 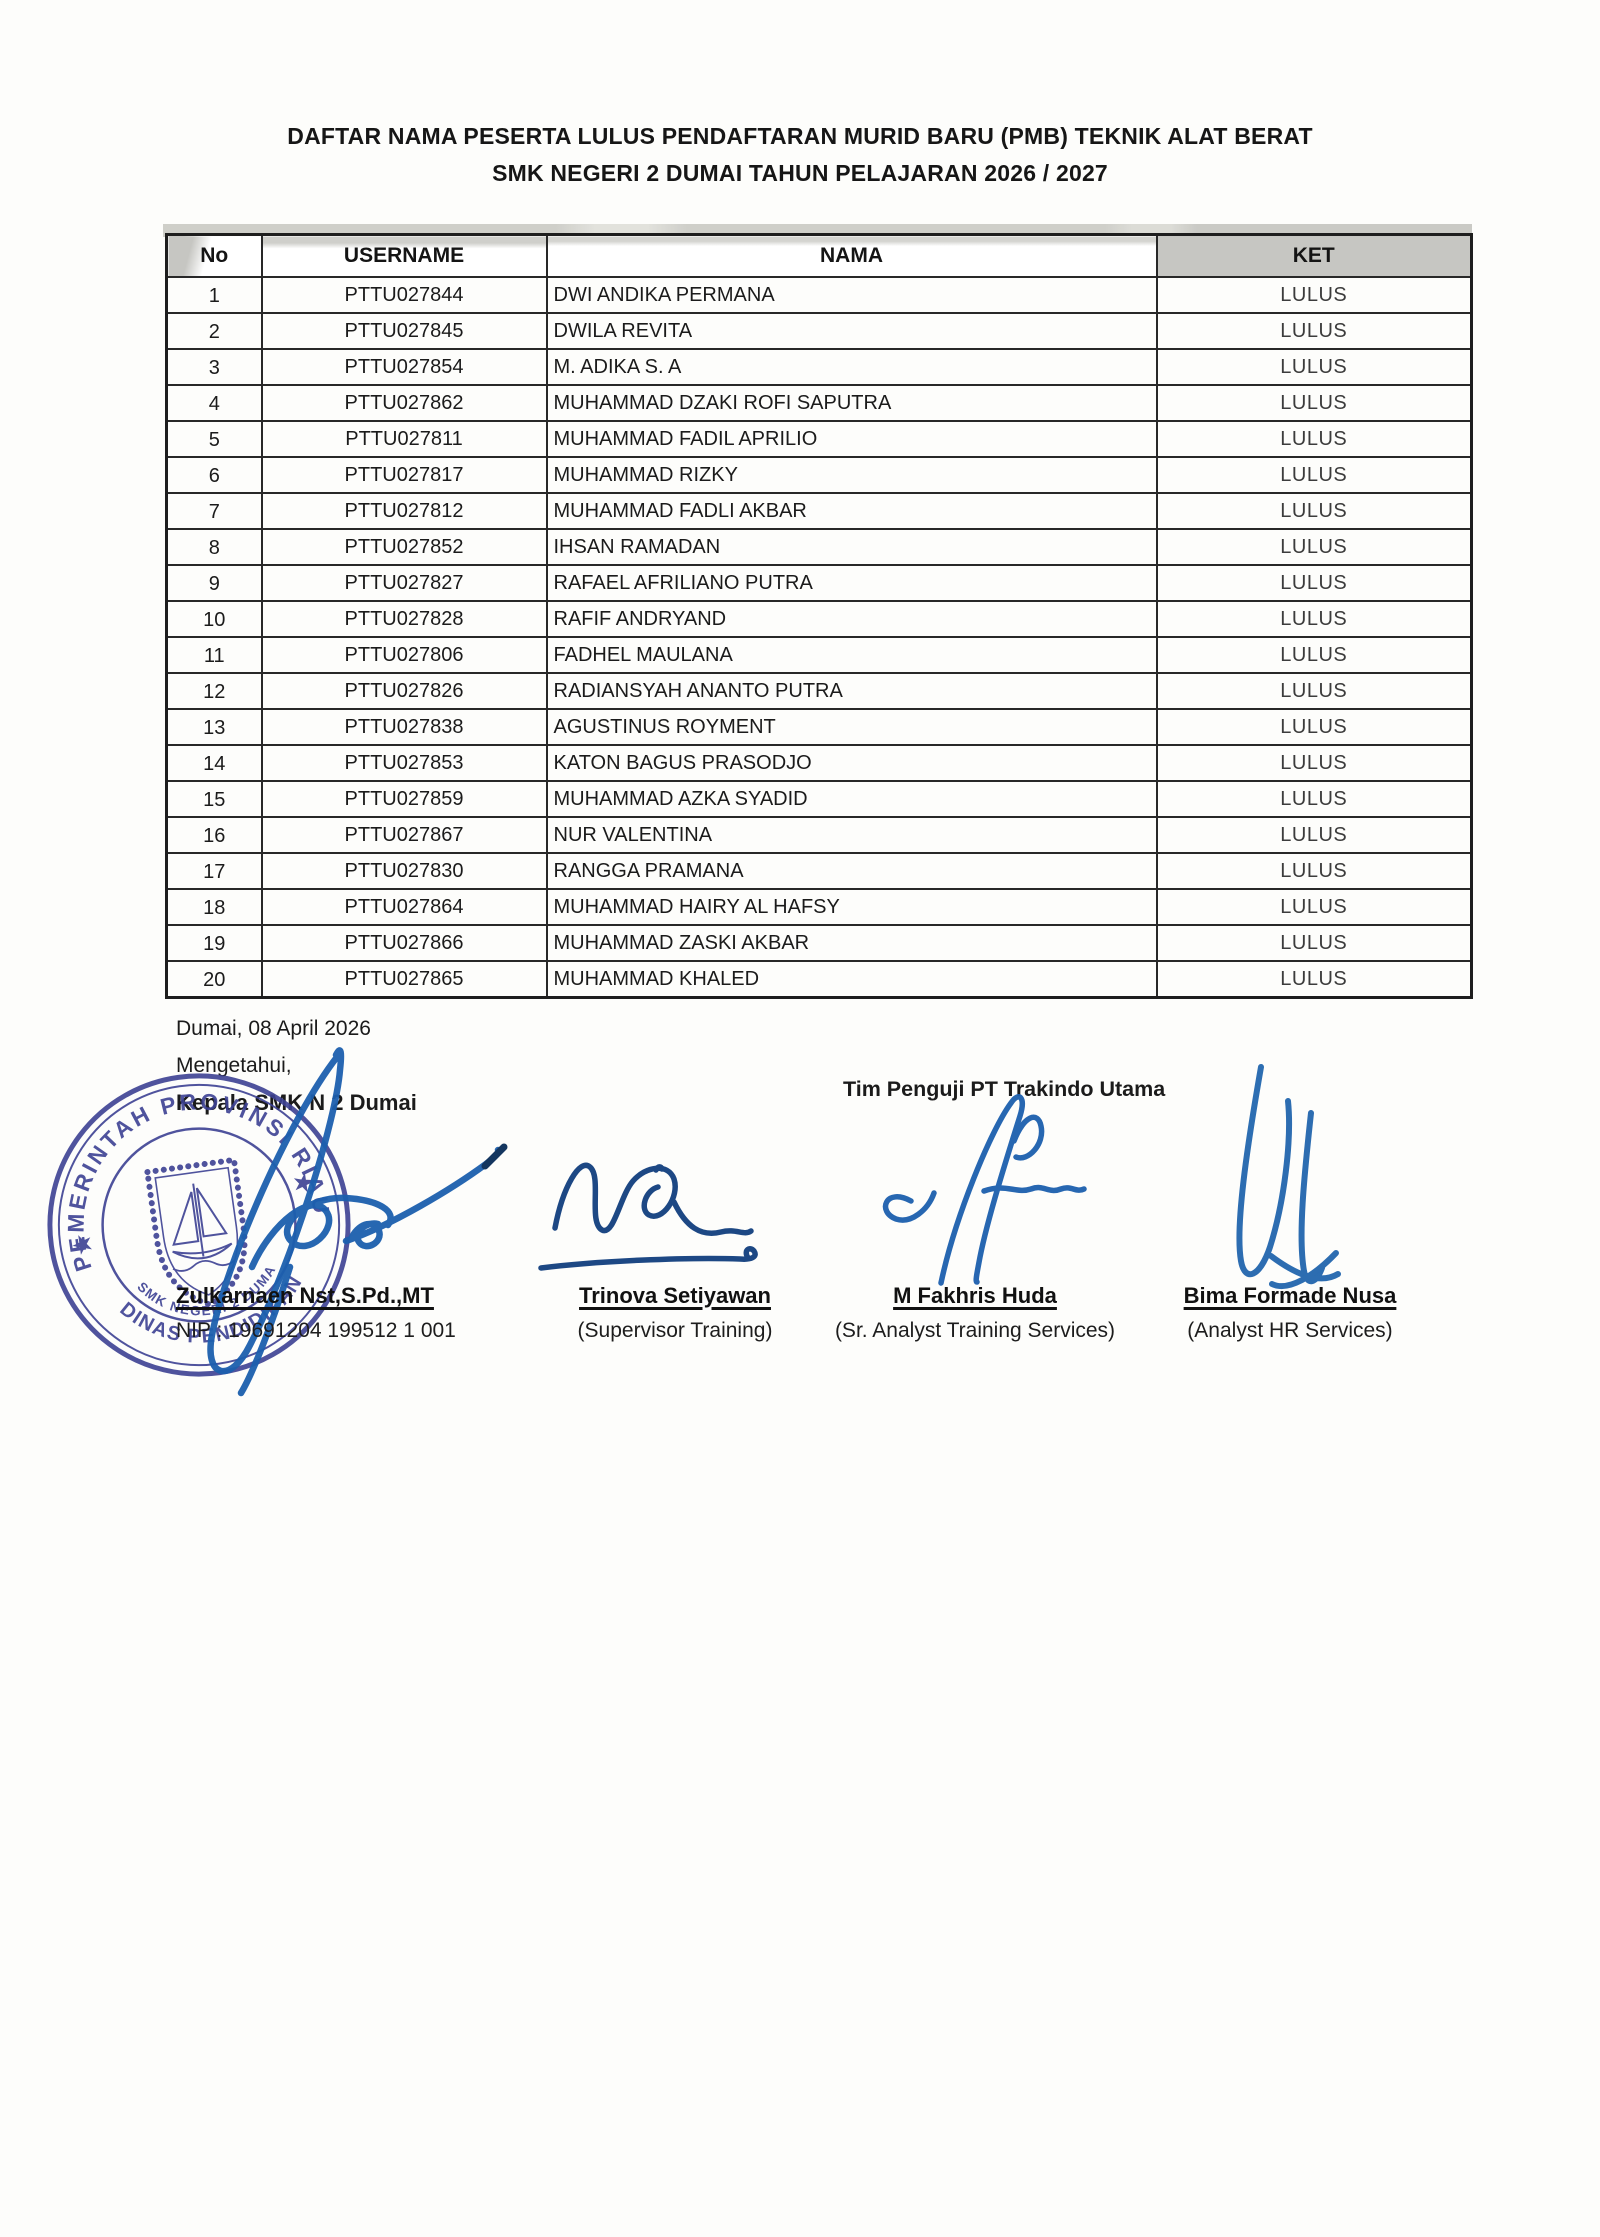 I want to click on stamp-shield-inner, so click(x=196, y=1231).